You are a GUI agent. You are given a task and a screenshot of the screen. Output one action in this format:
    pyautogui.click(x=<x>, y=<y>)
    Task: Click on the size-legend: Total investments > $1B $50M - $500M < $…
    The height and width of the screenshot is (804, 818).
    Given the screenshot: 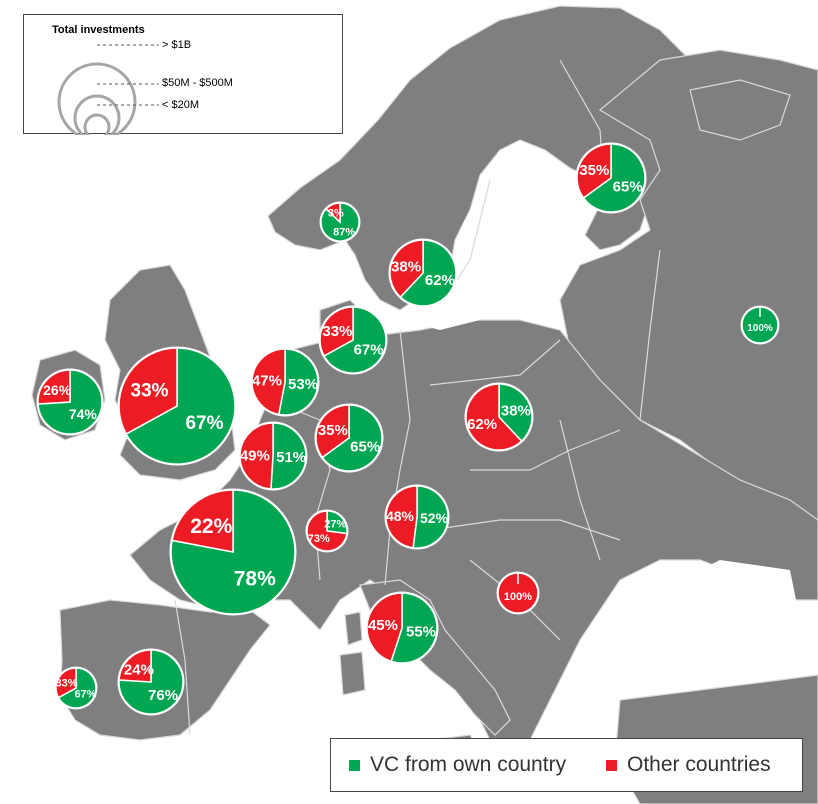 What is the action you would take?
    pyautogui.click(x=183, y=74)
    